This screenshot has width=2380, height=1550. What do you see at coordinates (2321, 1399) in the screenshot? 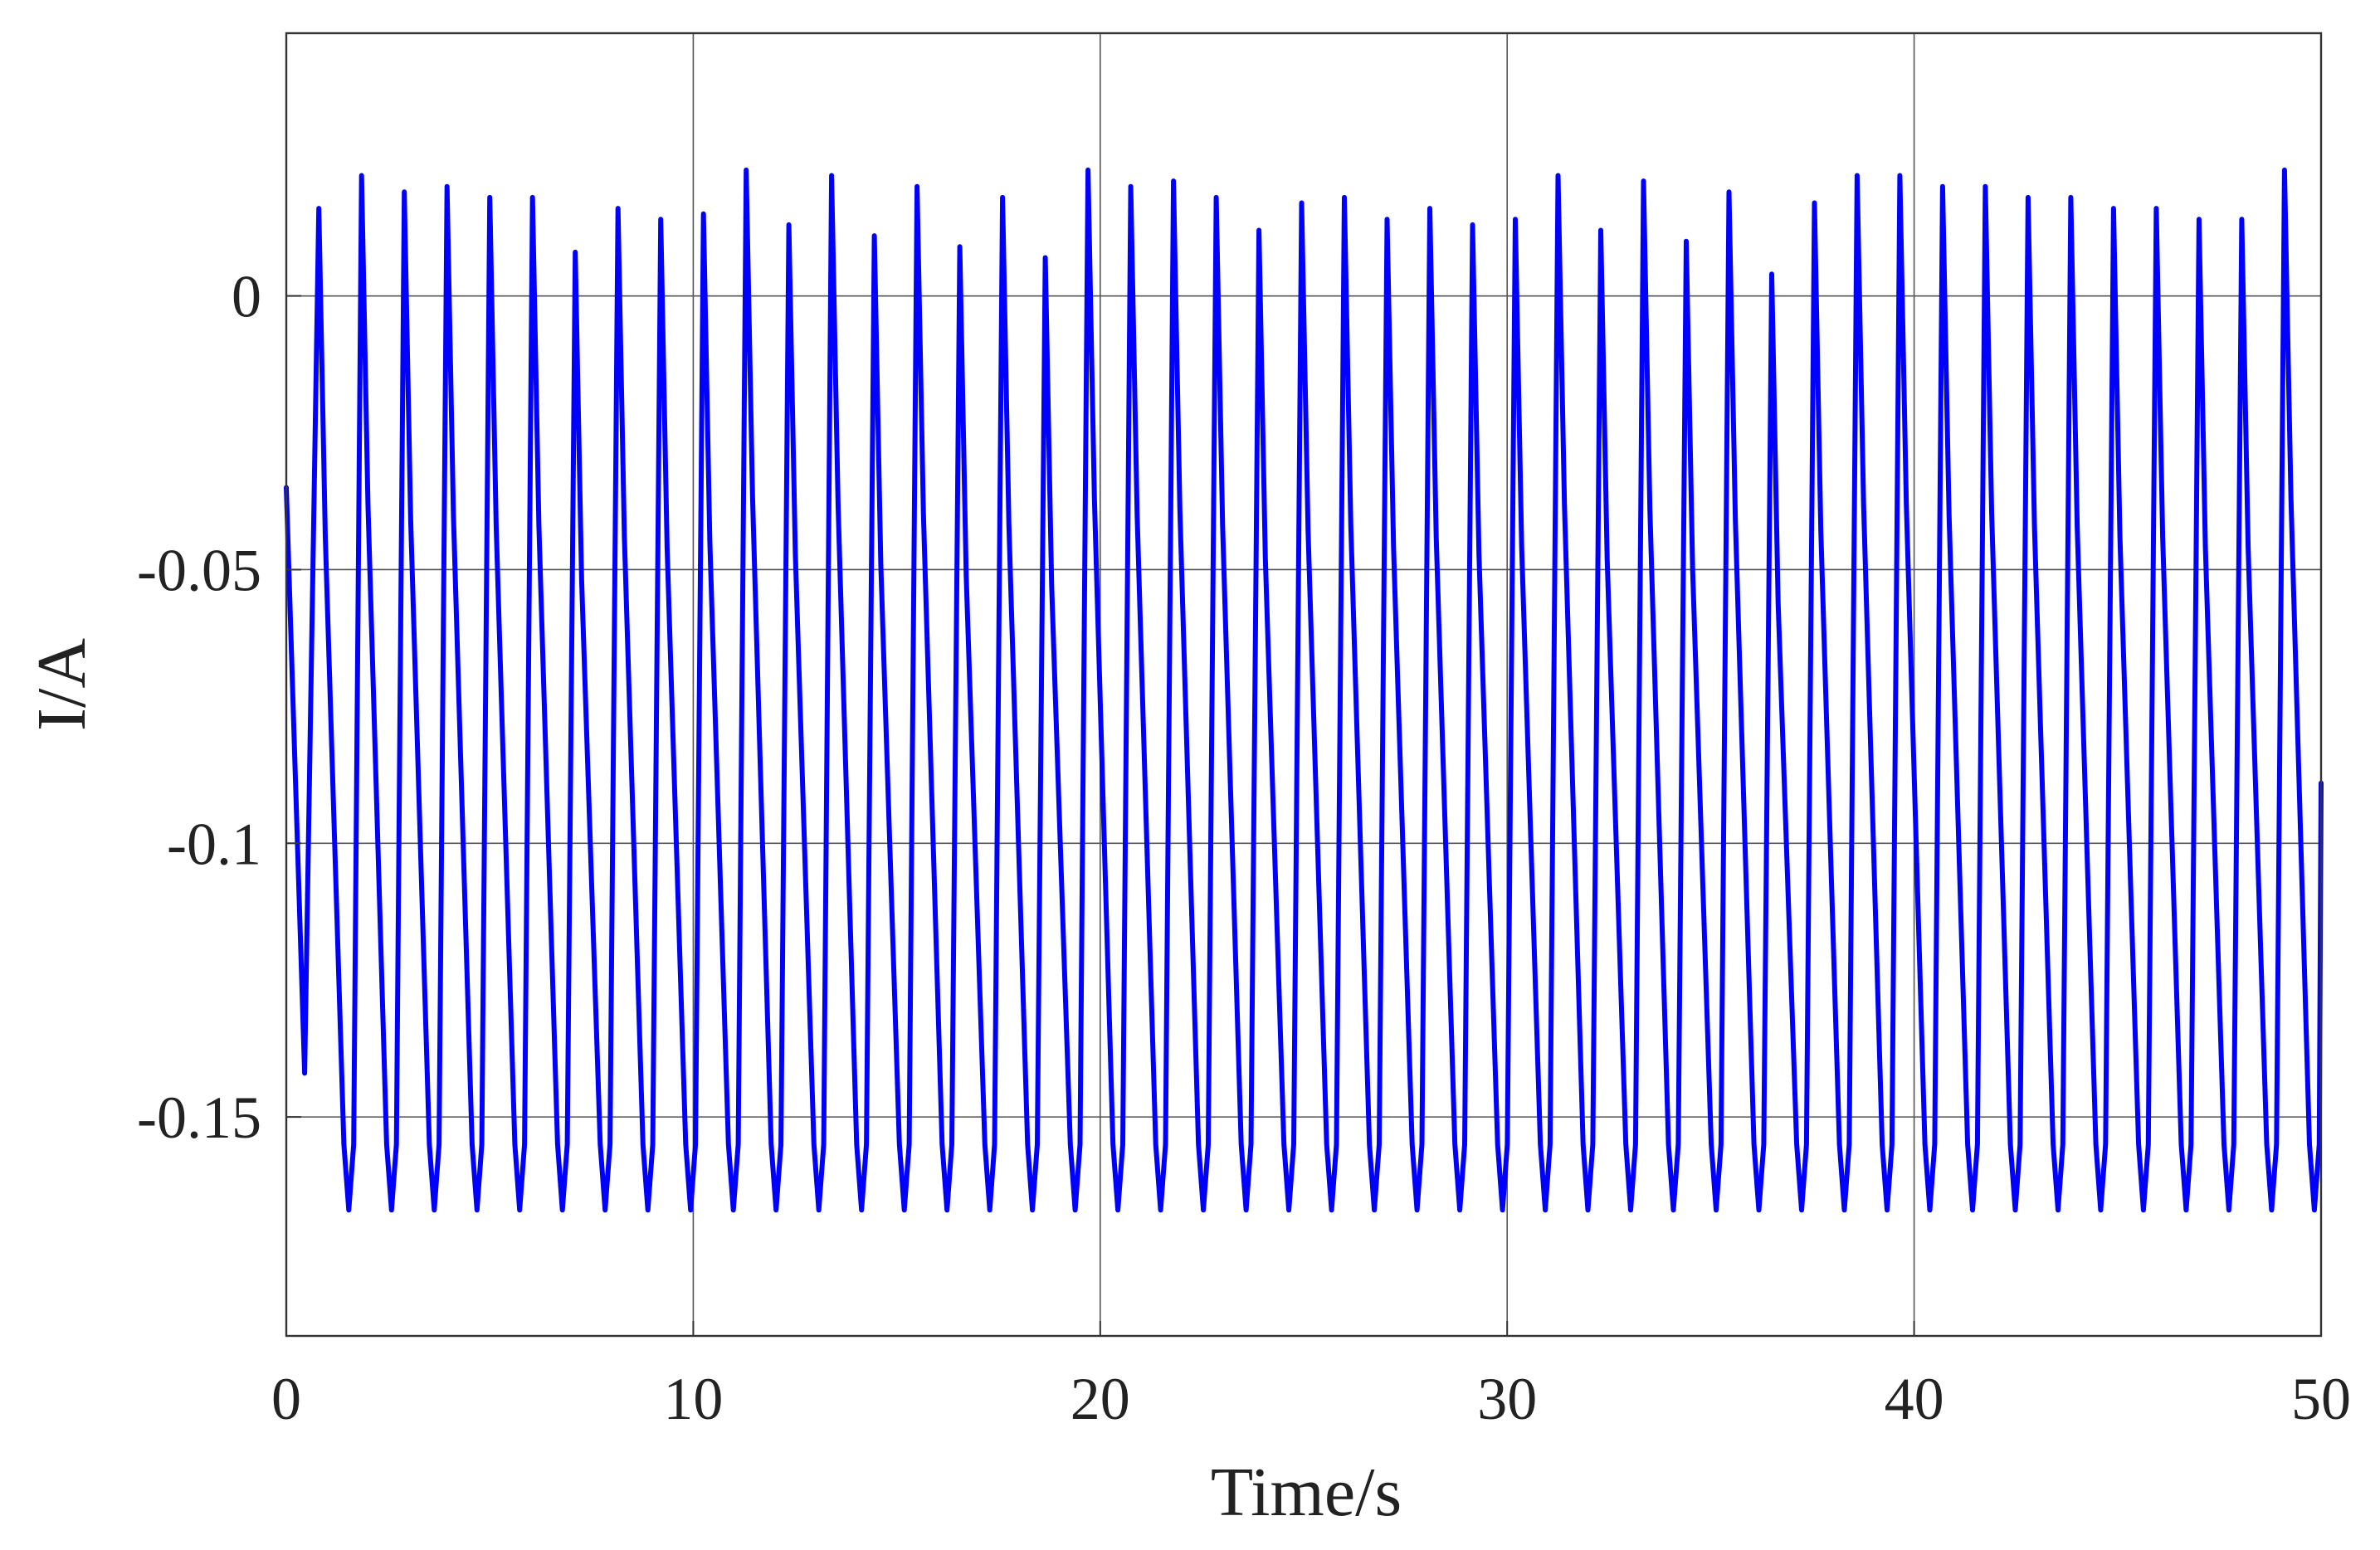
I see `x-tick-label: 50` at bounding box center [2321, 1399].